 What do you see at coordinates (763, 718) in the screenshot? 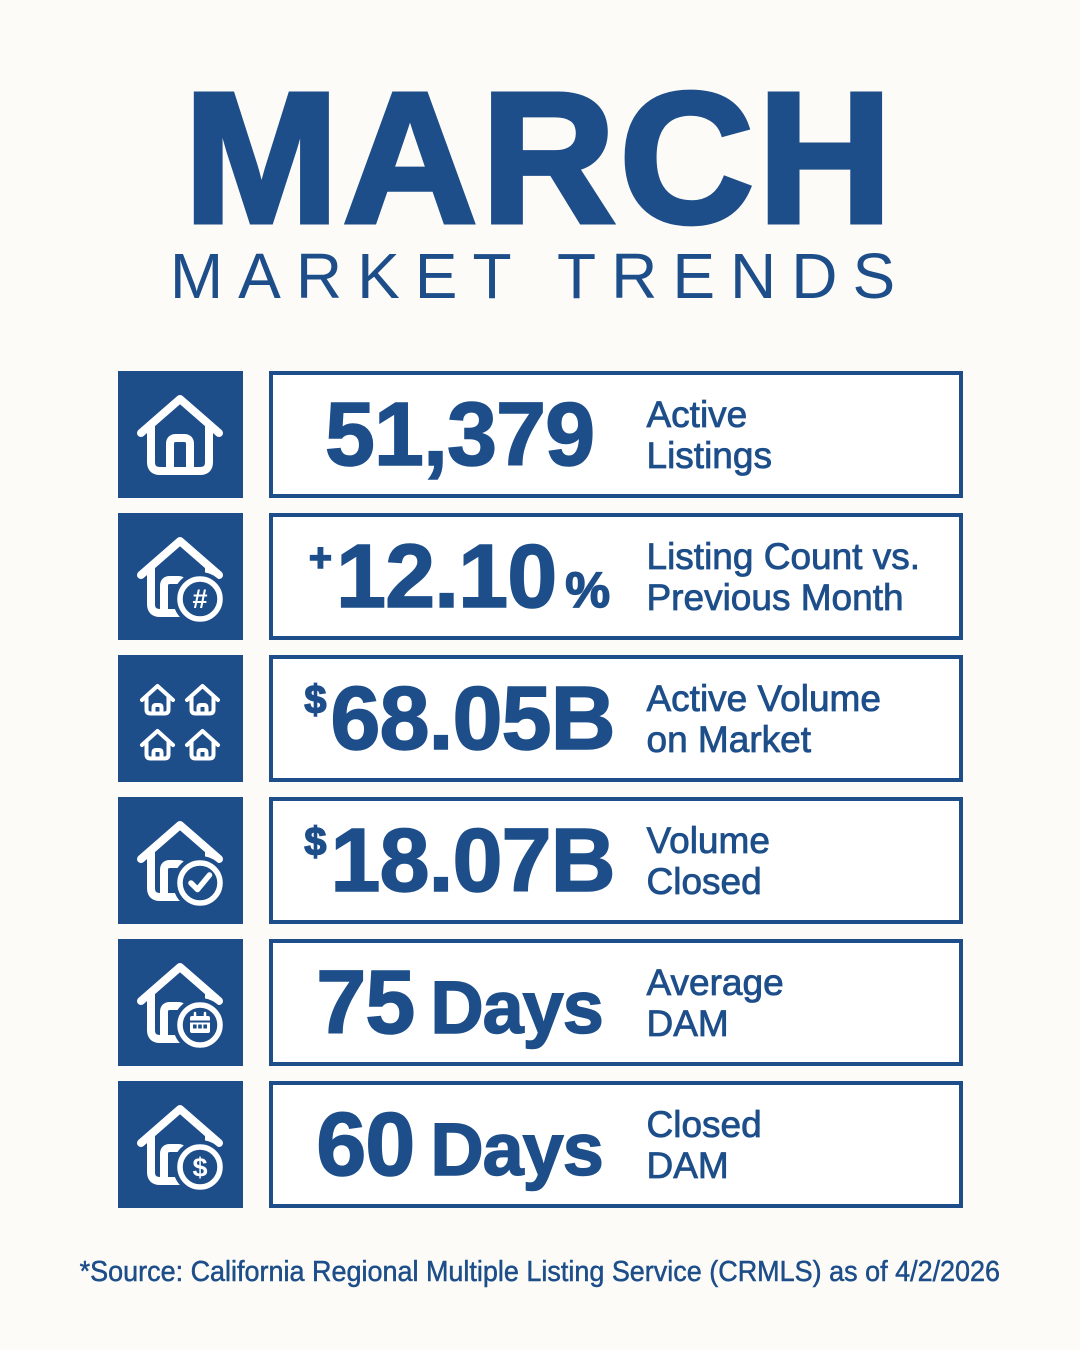
I see `stat-label: Active Volume on Market` at bounding box center [763, 718].